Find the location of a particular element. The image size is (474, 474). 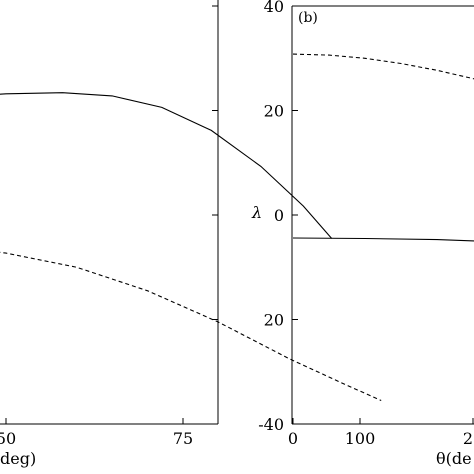

x-axis-title: deg) is located at coordinates (18, 458).